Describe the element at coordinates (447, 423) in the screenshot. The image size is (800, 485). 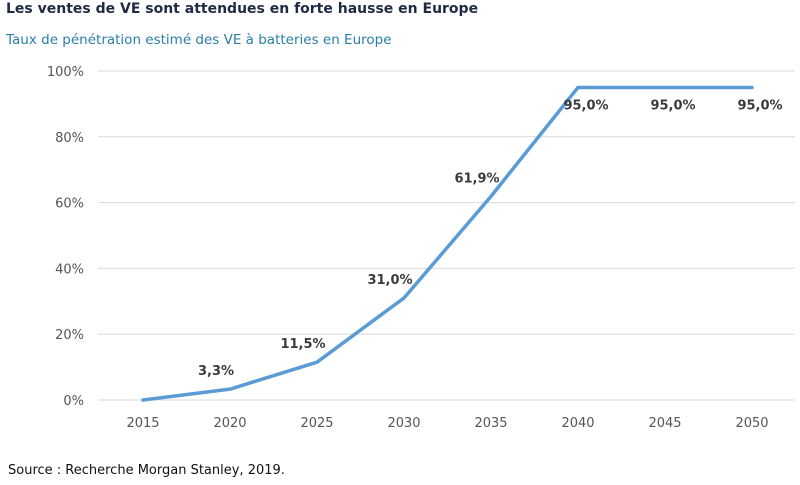
I see `x-axis-tick-labels: 2015 2020 2025 2030 2035 2040 2045 2050` at that location.